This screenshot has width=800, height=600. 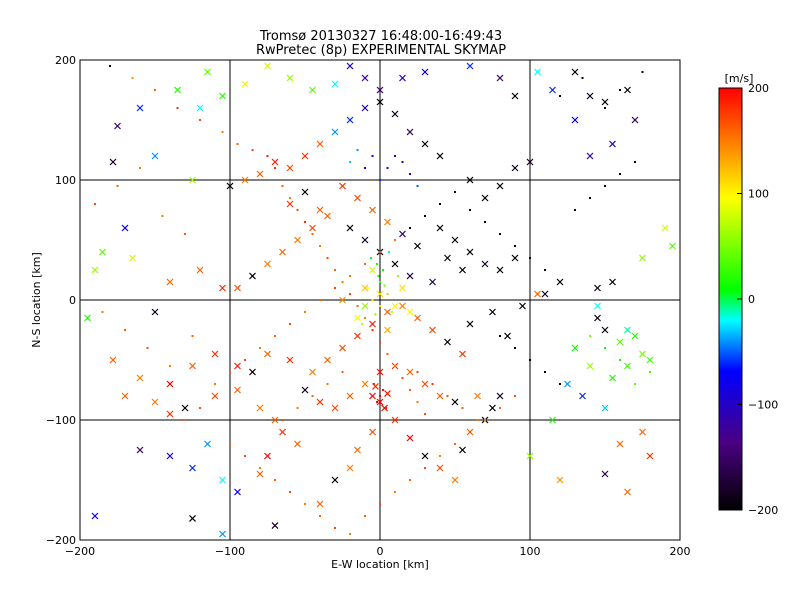 I want to click on colorbar-tick-label: −100, so click(x=763, y=405).